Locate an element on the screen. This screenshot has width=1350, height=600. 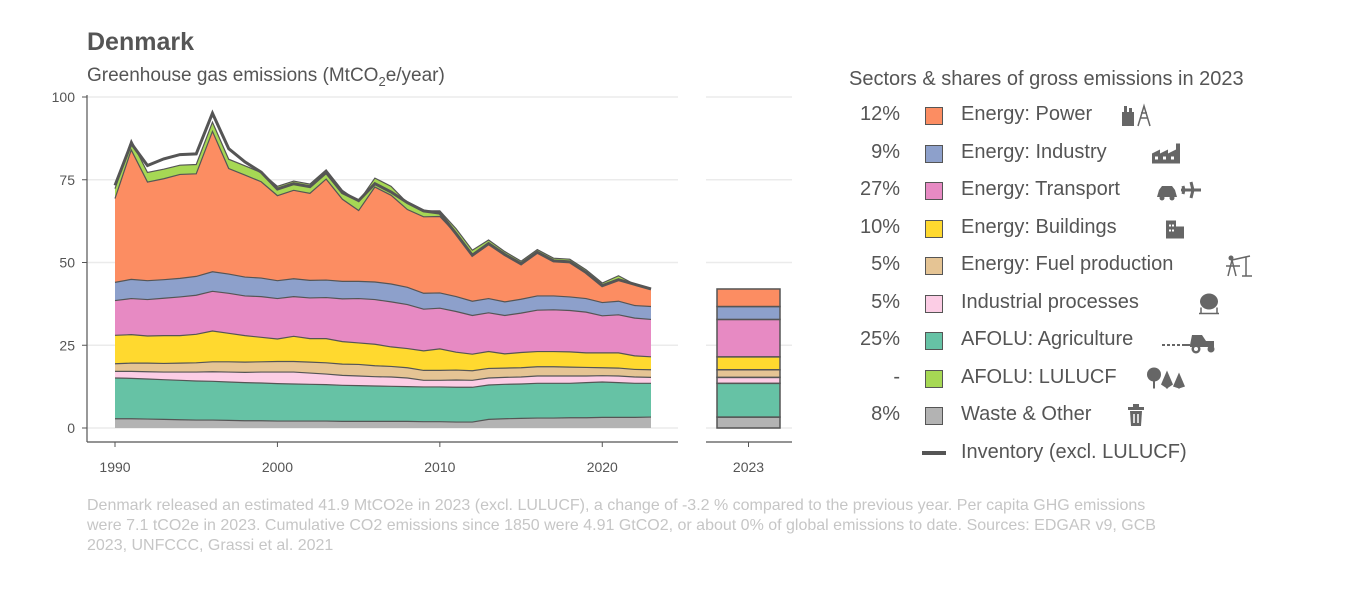
area-energy-fuel-production is located at coordinates (383, 371).